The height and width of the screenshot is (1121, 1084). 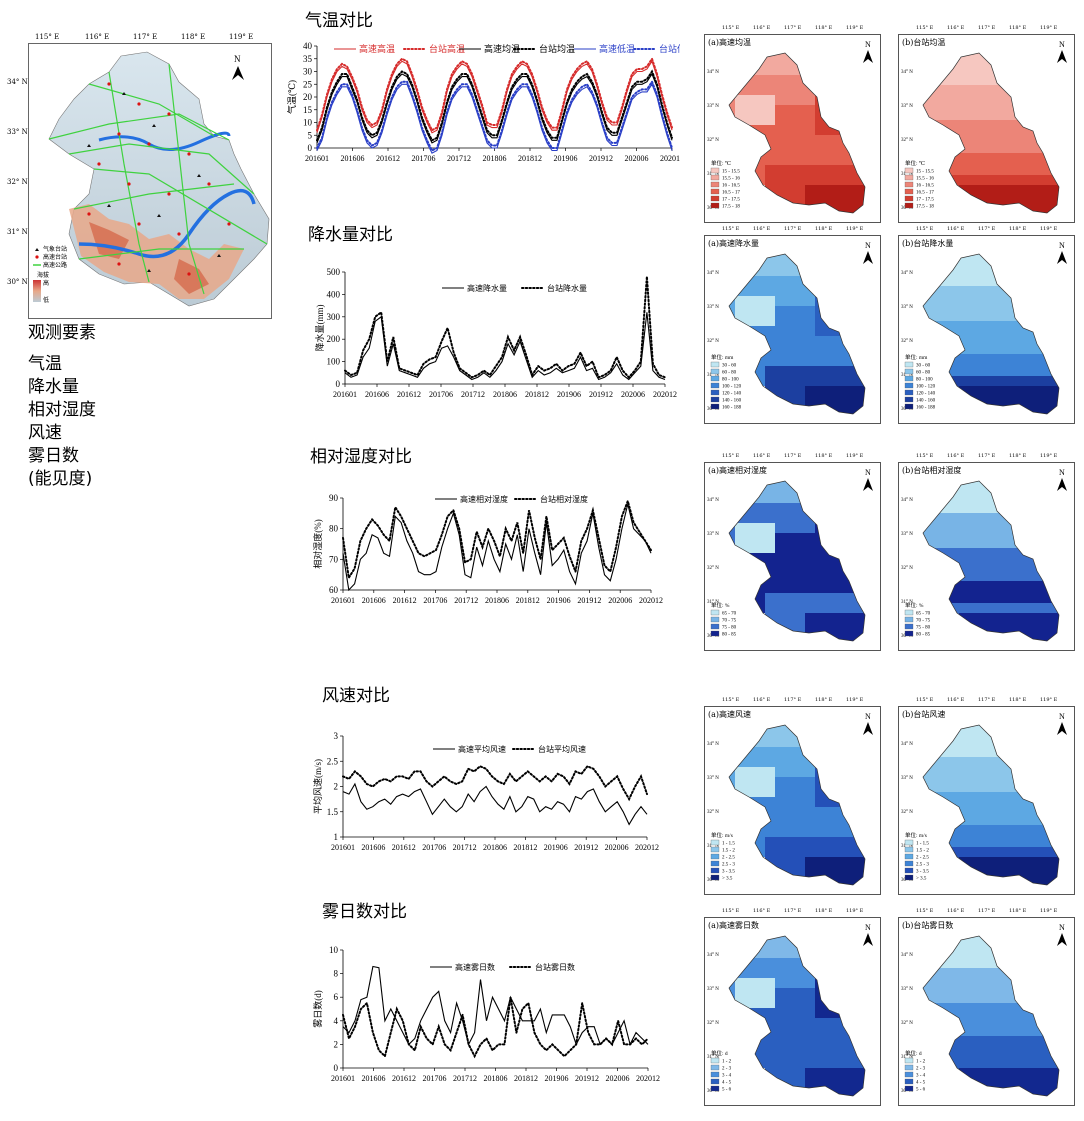 What do you see at coordinates (55, 265) in the screenshot?
I see `legend-highway: 高速公路` at bounding box center [55, 265].